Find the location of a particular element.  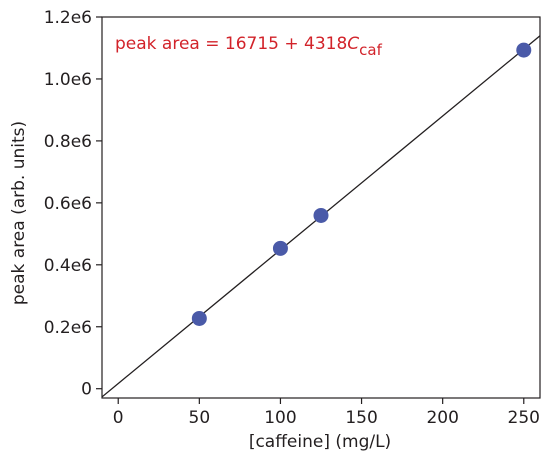

x-tick-label: 50 is located at coordinates (200, 418).